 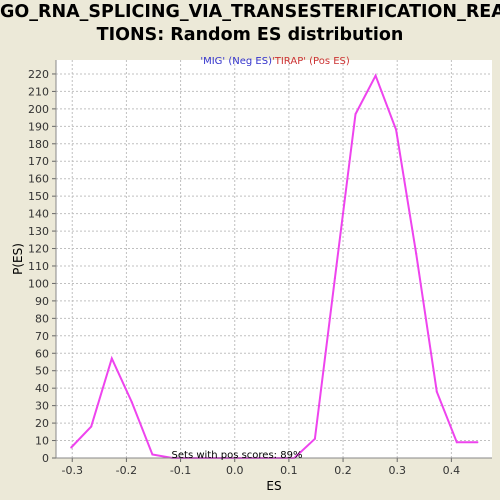 What do you see at coordinates (397, 470) in the screenshot?
I see `x-tick-label: 0.3` at bounding box center [397, 470].